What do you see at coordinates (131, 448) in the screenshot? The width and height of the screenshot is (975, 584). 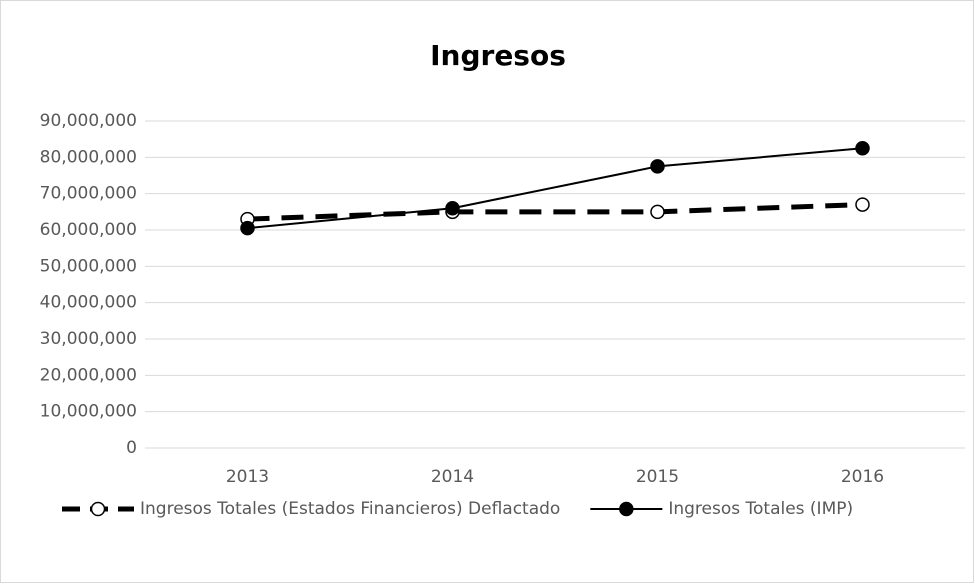 I see `y-tick-label: 0` at bounding box center [131, 448].